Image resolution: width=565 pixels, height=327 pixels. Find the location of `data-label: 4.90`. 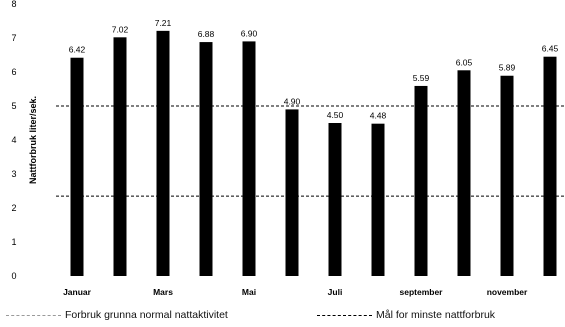

data-label: 4.90 is located at coordinates (292, 101).